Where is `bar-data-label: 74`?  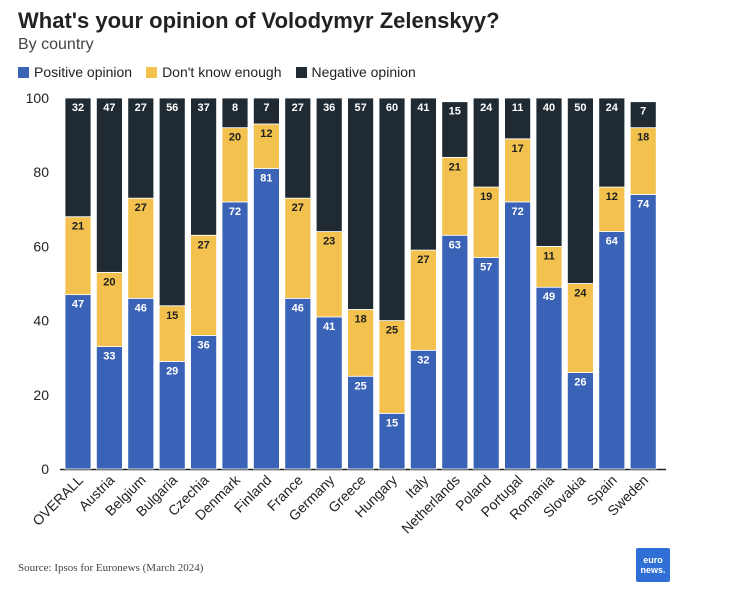 bar-data-label: 74 is located at coordinates (643, 204).